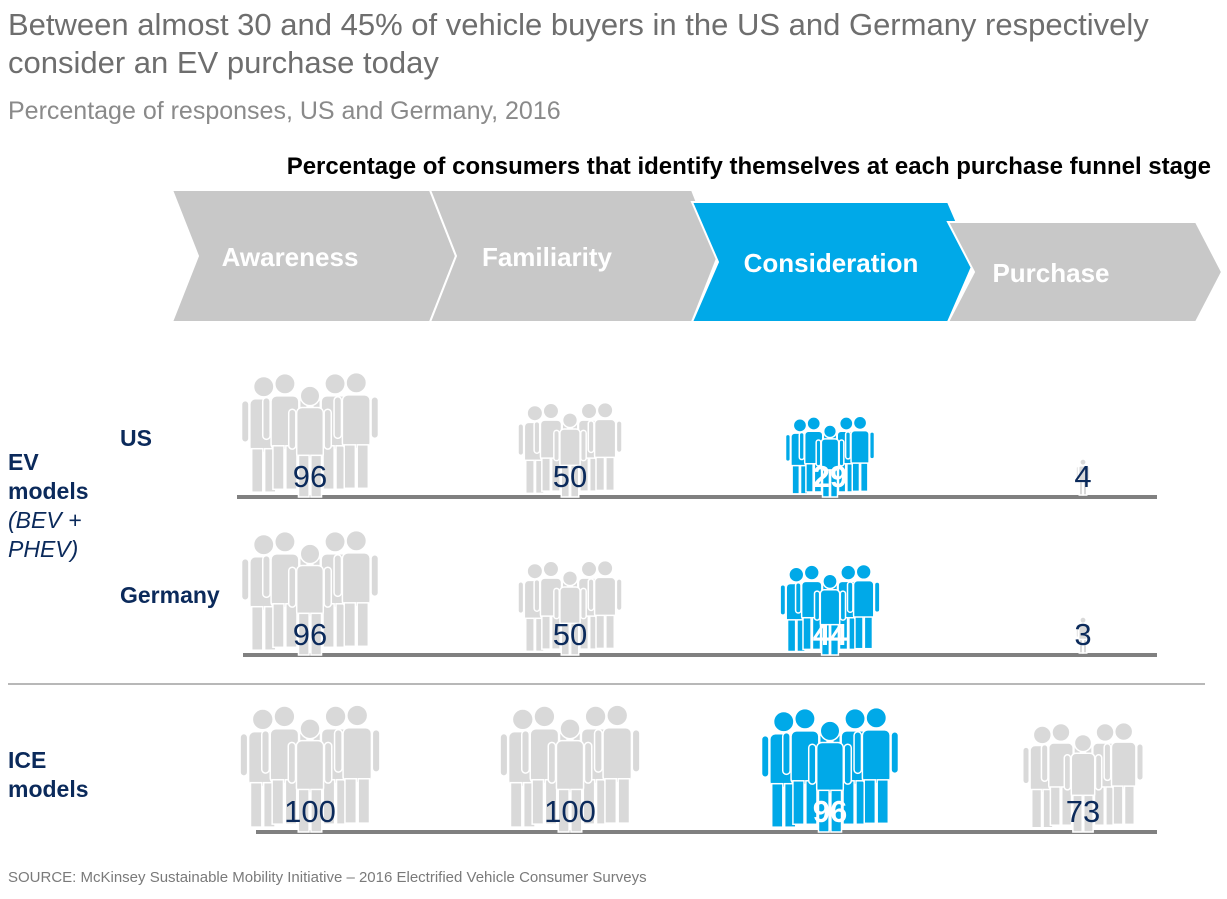  I want to click on group-sublabel-ev: (BEV + PHEV), so click(45, 534).